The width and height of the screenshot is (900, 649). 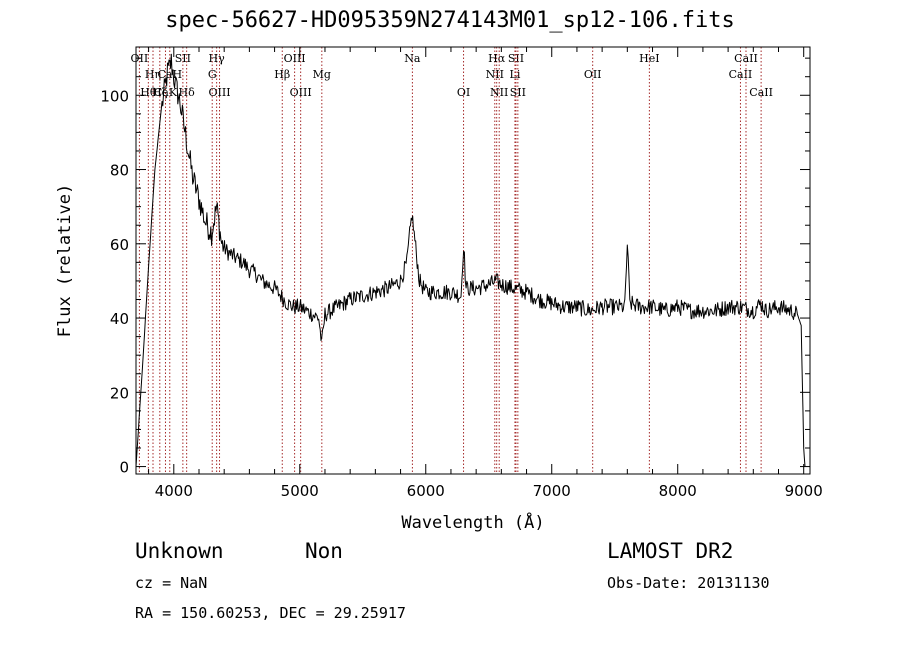 I want to click on x-tick-label-5: 9000, so click(x=804, y=491).